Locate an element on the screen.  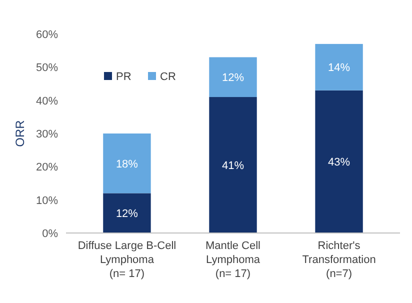
y-axis-title: ORR is located at coordinates (20, 133).